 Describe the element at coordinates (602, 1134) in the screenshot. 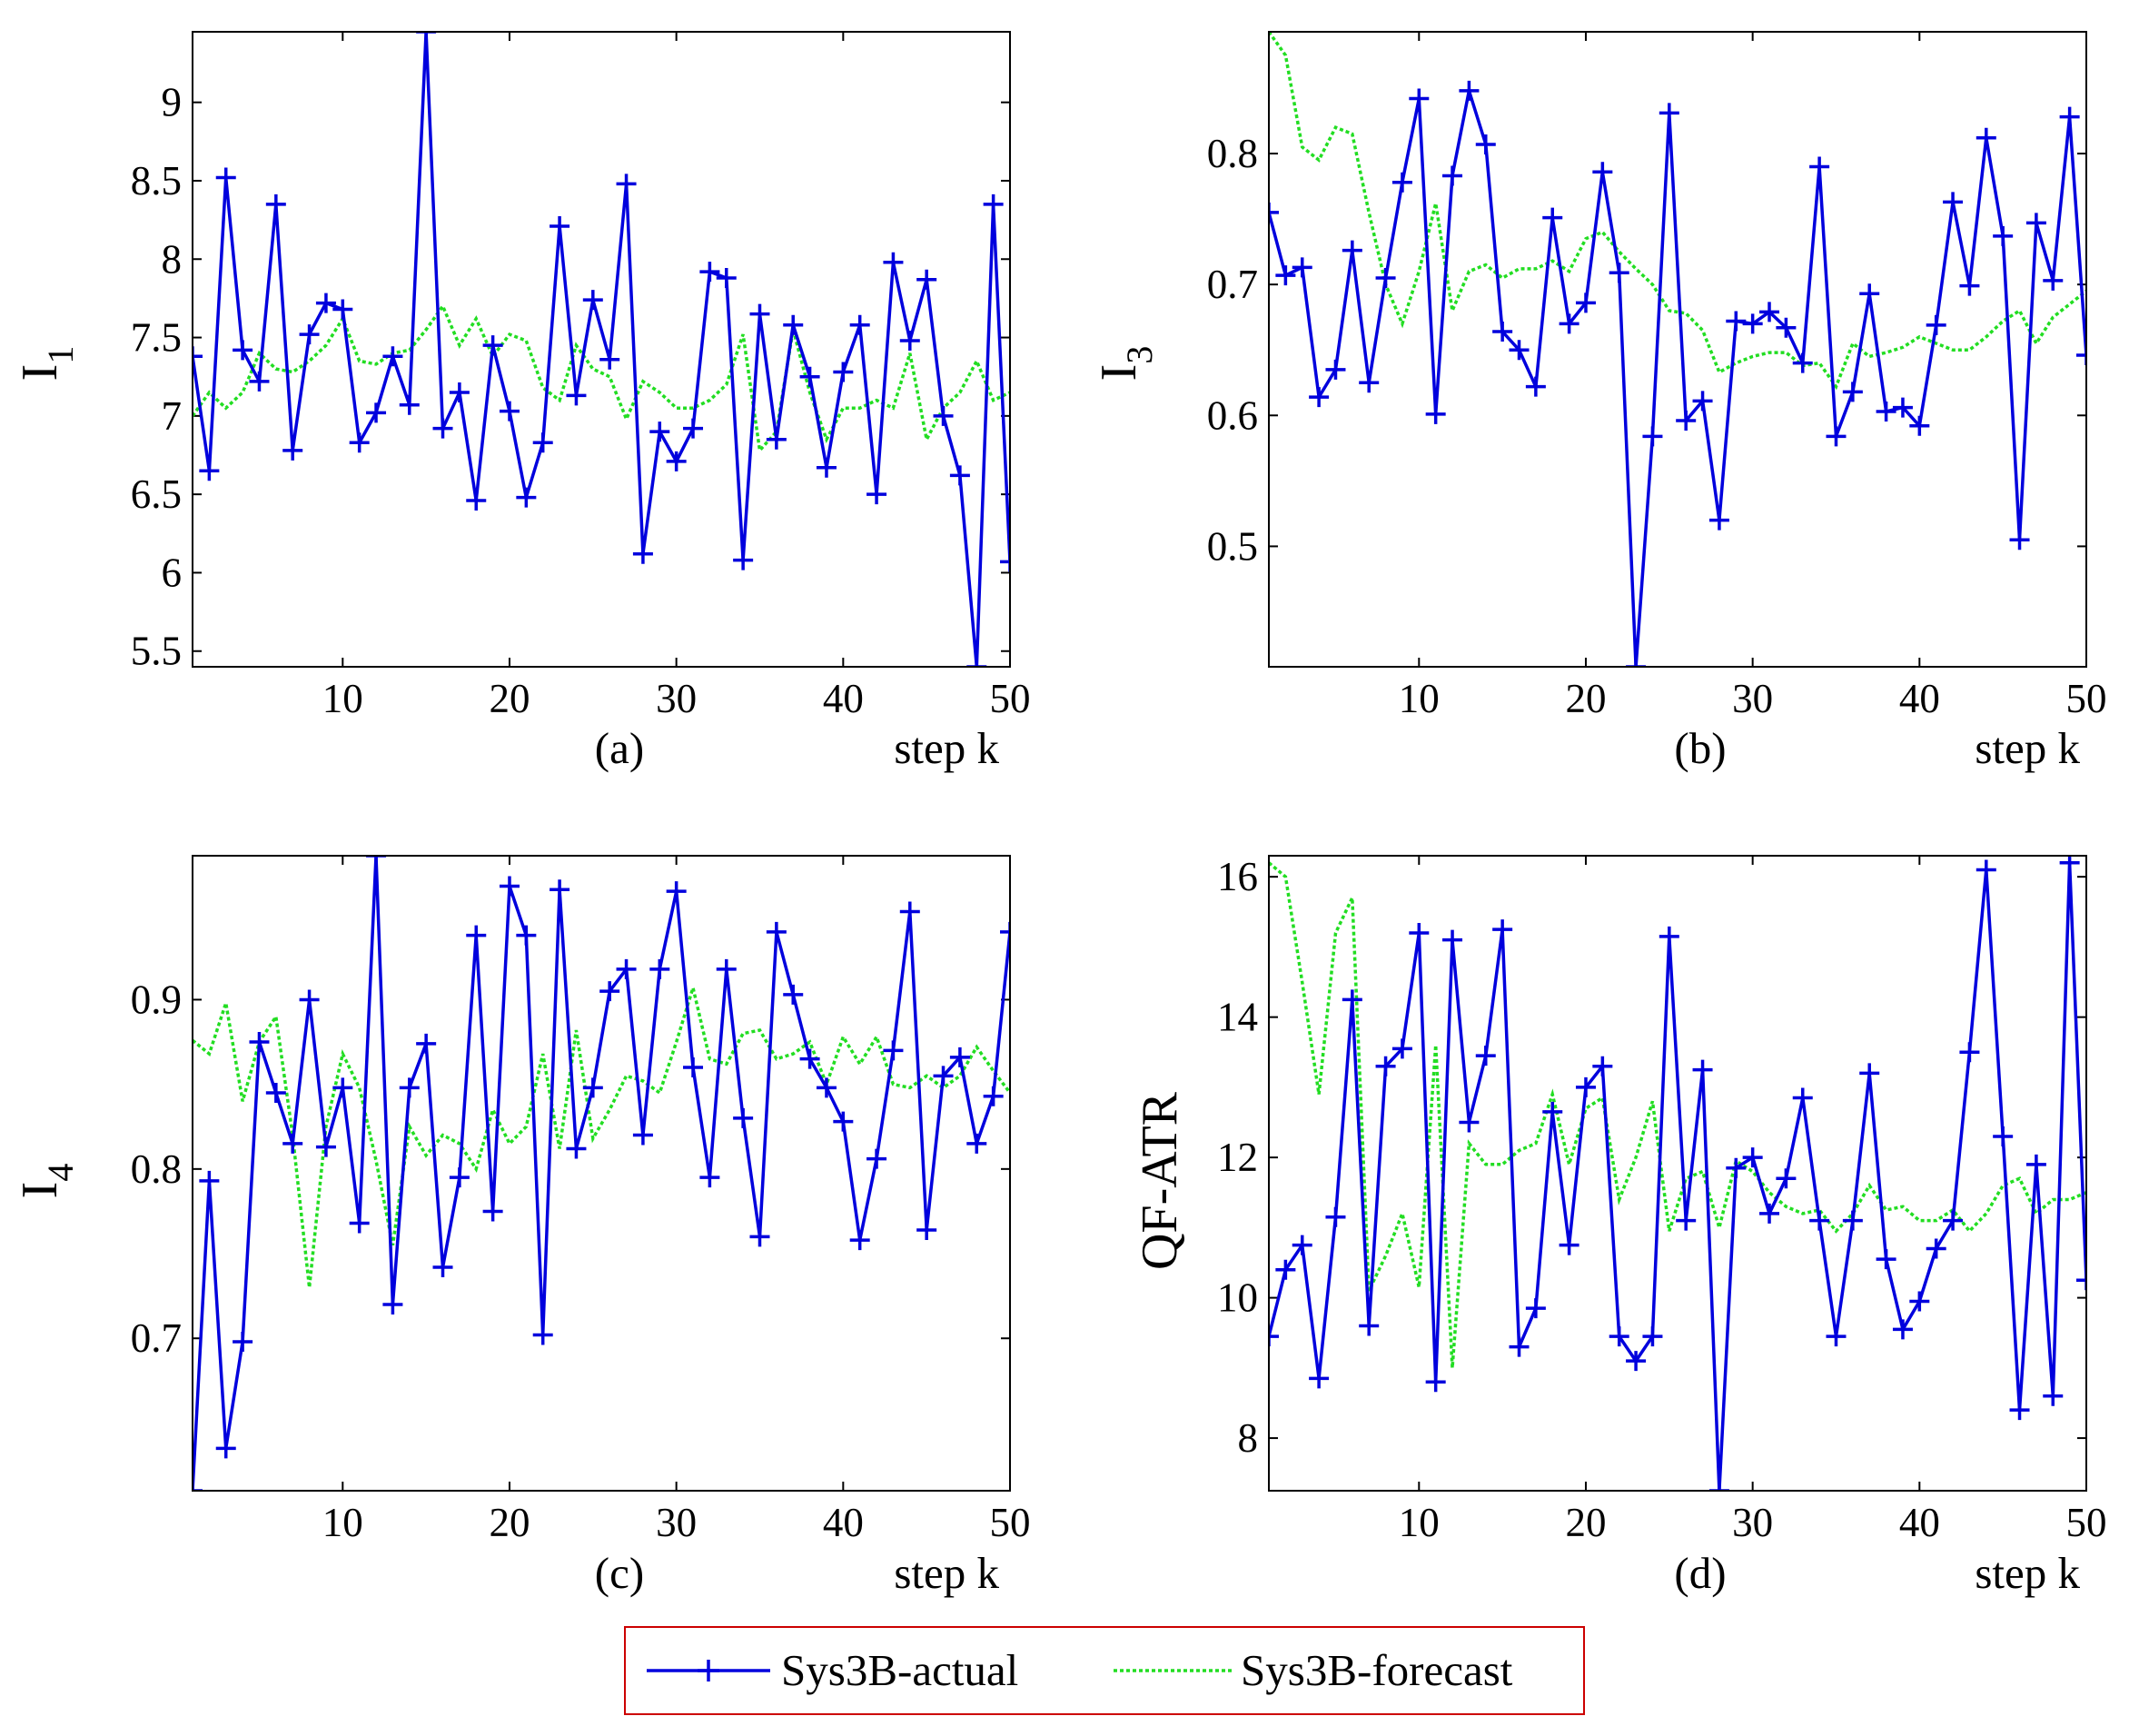

I see `series-forecast-c` at that location.